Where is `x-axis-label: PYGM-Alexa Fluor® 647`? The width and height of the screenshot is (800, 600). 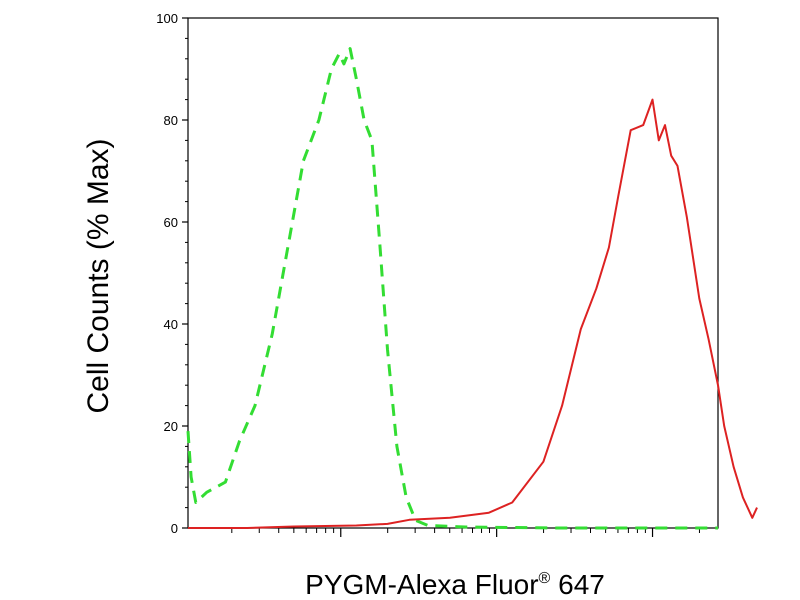 x-axis-label: PYGM-Alexa Fluor® 647 is located at coordinates (455, 584).